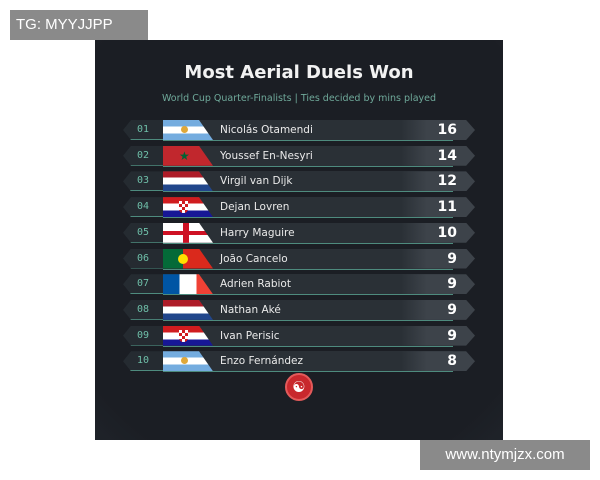  What do you see at coordinates (145, 309) in the screenshot?
I see `rank-label: 08` at bounding box center [145, 309].